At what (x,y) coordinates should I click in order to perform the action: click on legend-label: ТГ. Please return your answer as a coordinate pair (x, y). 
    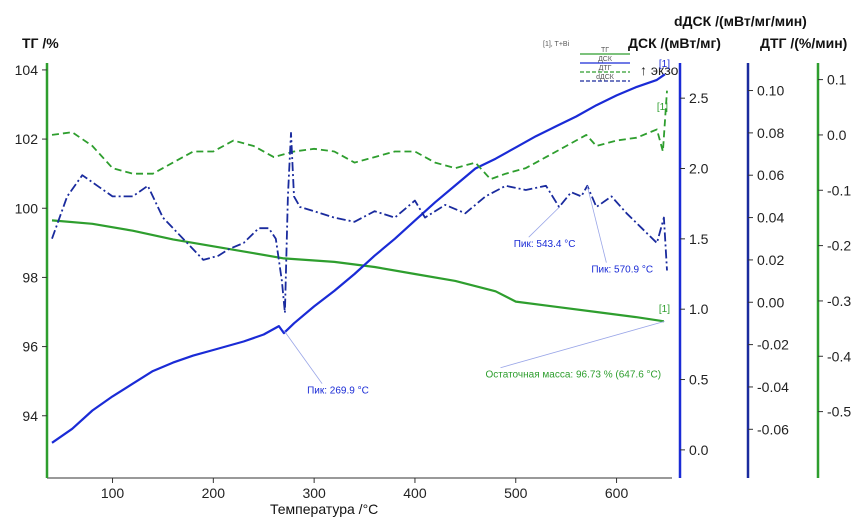
    Looking at the image, I should click on (605, 50).